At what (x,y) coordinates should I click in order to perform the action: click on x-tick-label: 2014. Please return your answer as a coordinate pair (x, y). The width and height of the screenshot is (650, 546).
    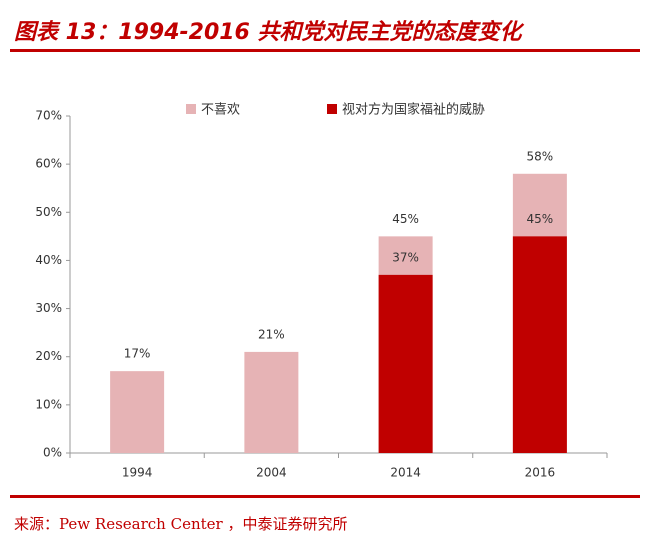
    Looking at the image, I should click on (405, 473).